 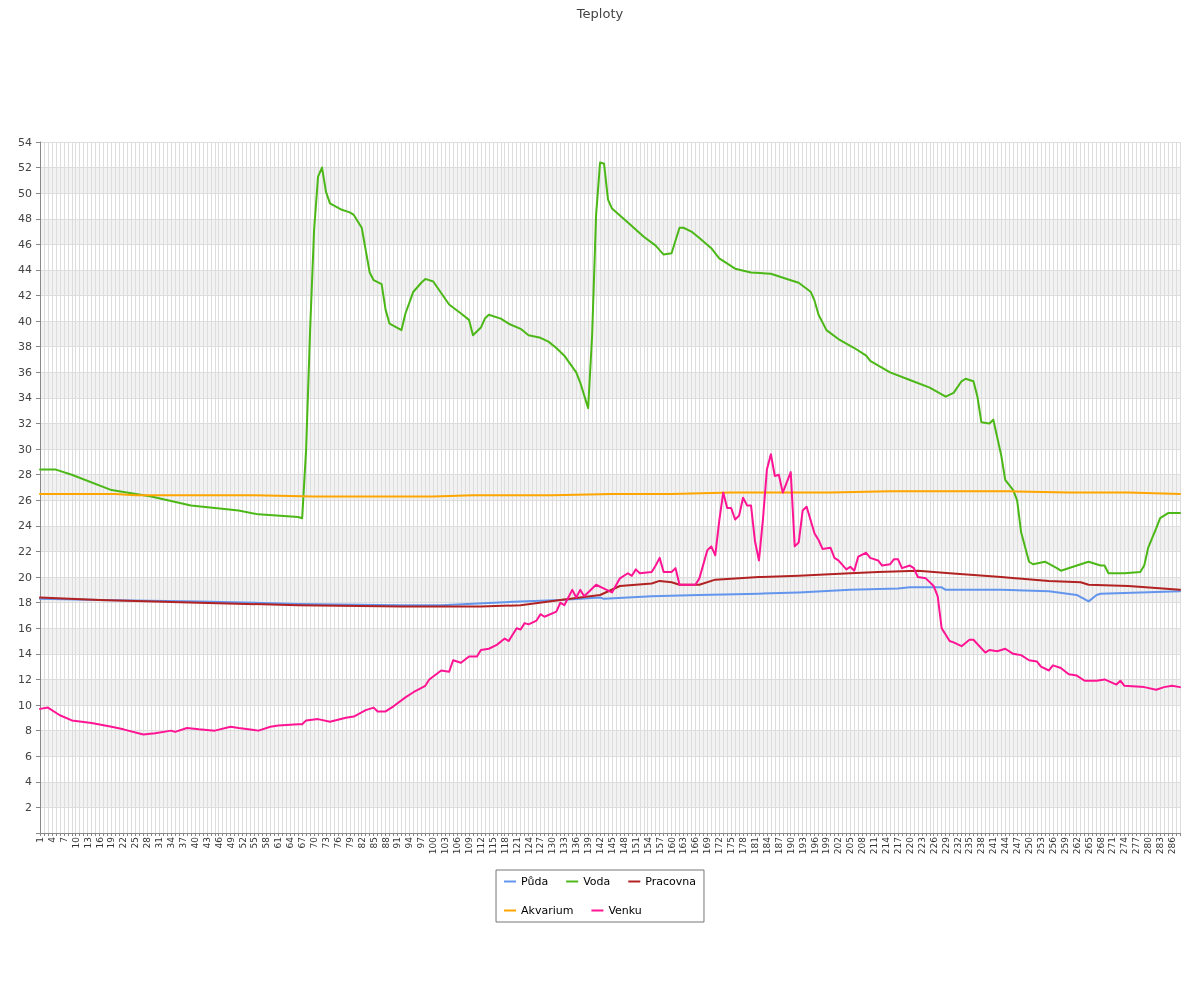 What do you see at coordinates (266, 842) in the screenshot?
I see `x-tick-label: 58` at bounding box center [266, 842].